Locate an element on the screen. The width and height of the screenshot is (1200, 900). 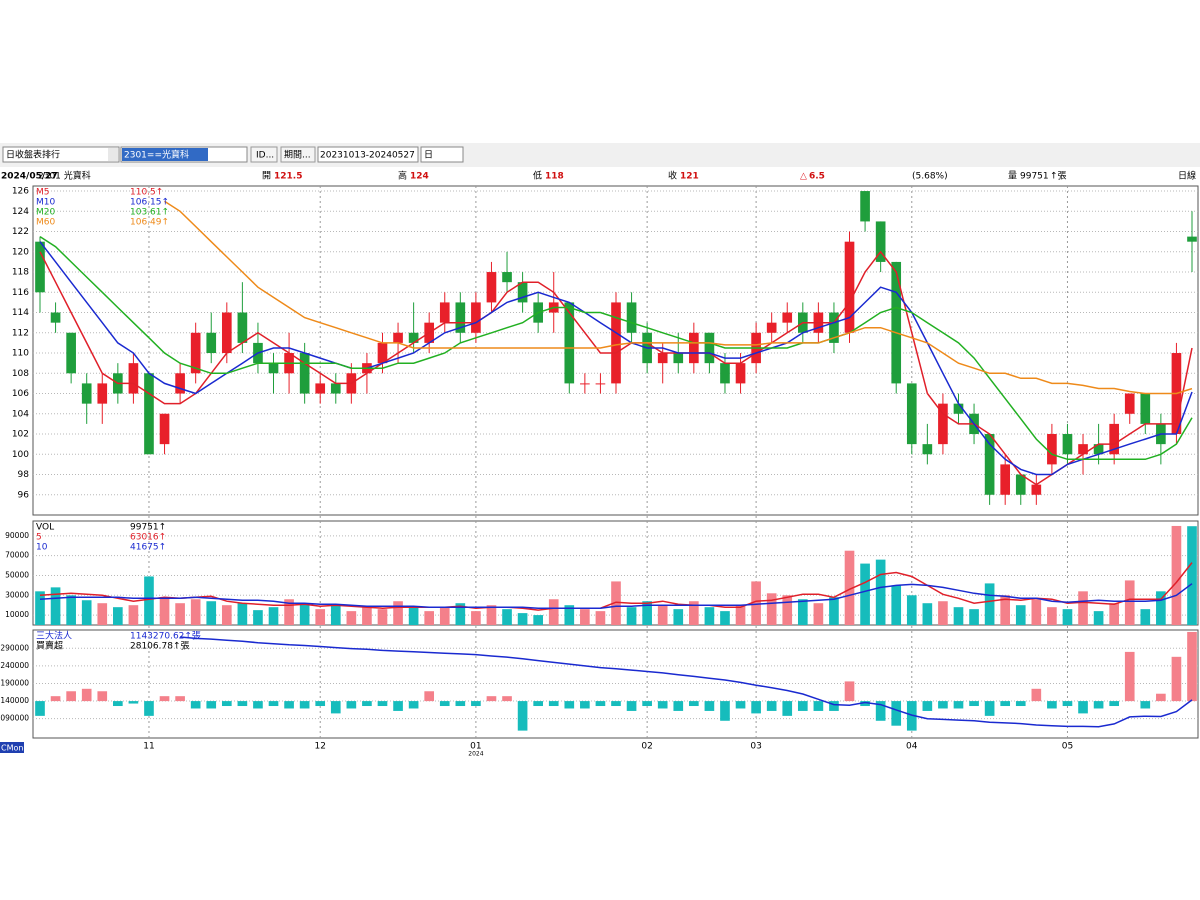
legend-value: 41675↑ is located at coordinates (148, 548).